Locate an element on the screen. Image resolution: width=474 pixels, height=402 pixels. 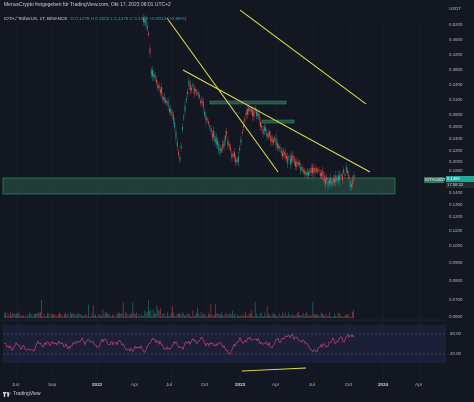
price-label: 0.2400 is located at coordinates (456, 138).